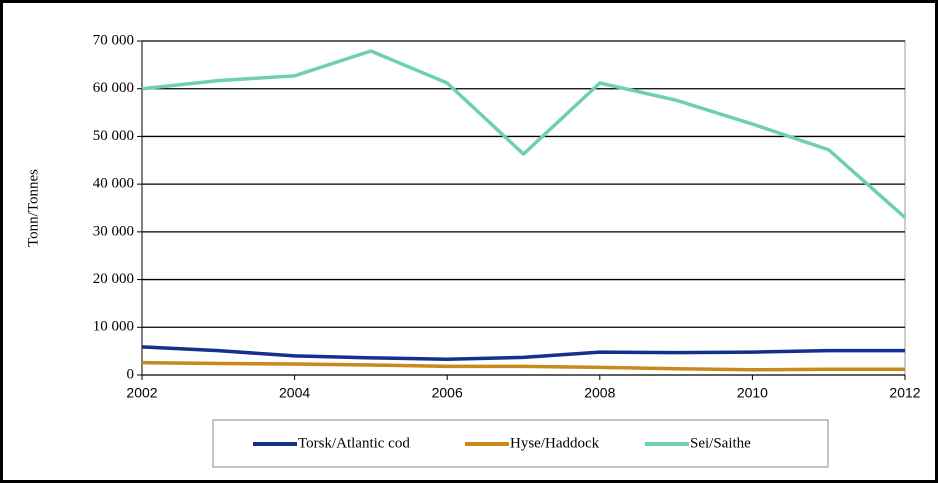 This screenshot has height=483, width=938. What do you see at coordinates (131, 374) in the screenshot?
I see `y-tick-label: 0` at bounding box center [131, 374].